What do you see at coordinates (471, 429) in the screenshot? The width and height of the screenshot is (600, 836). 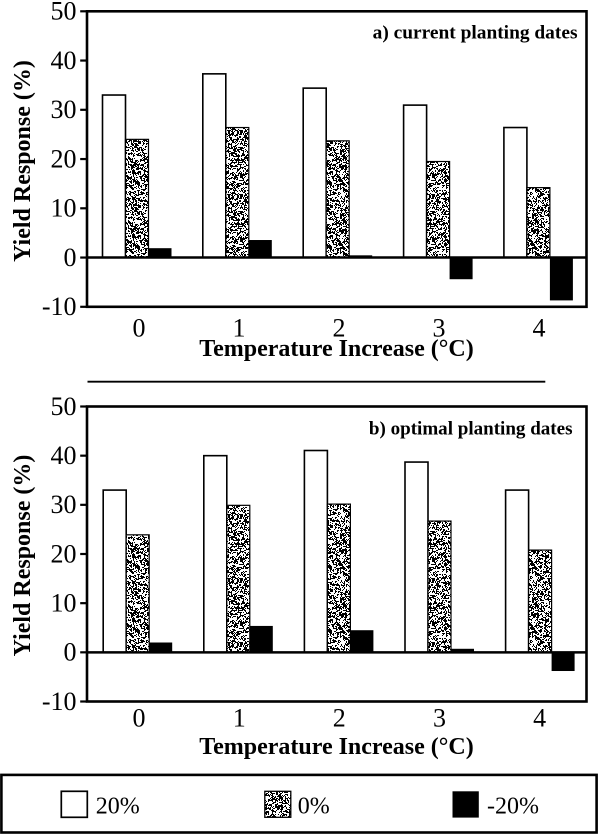 I see `svg-text: b) optimal planting dates` at bounding box center [471, 429].